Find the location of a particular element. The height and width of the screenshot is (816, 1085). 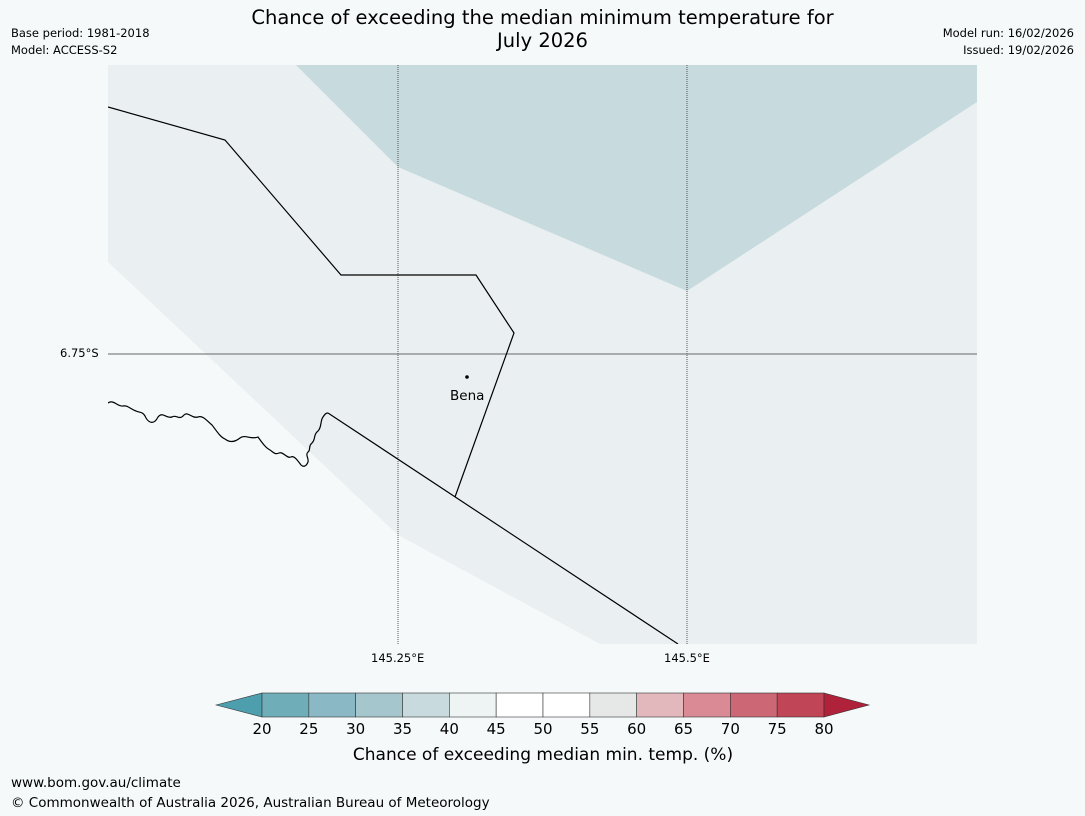

admin-boundary-south is located at coordinates (503, 528).